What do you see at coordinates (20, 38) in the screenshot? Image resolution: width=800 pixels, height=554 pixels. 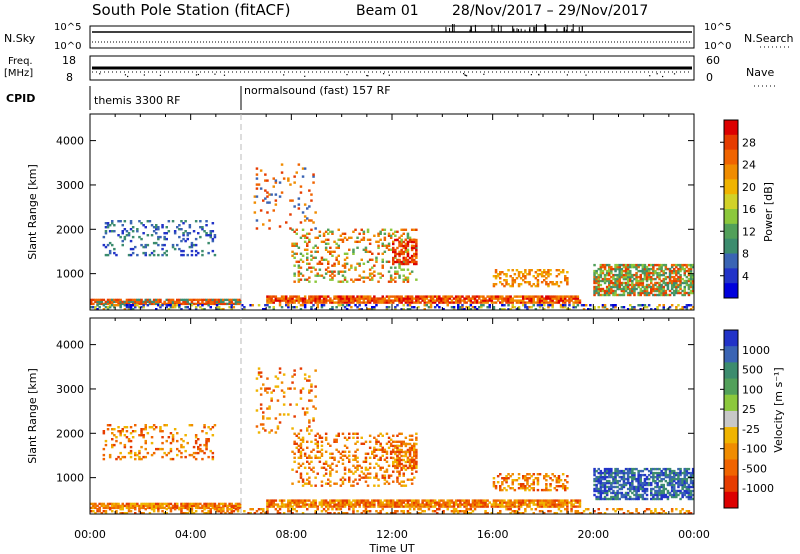 I see `nsky-label: N.Sky` at bounding box center [20, 38].